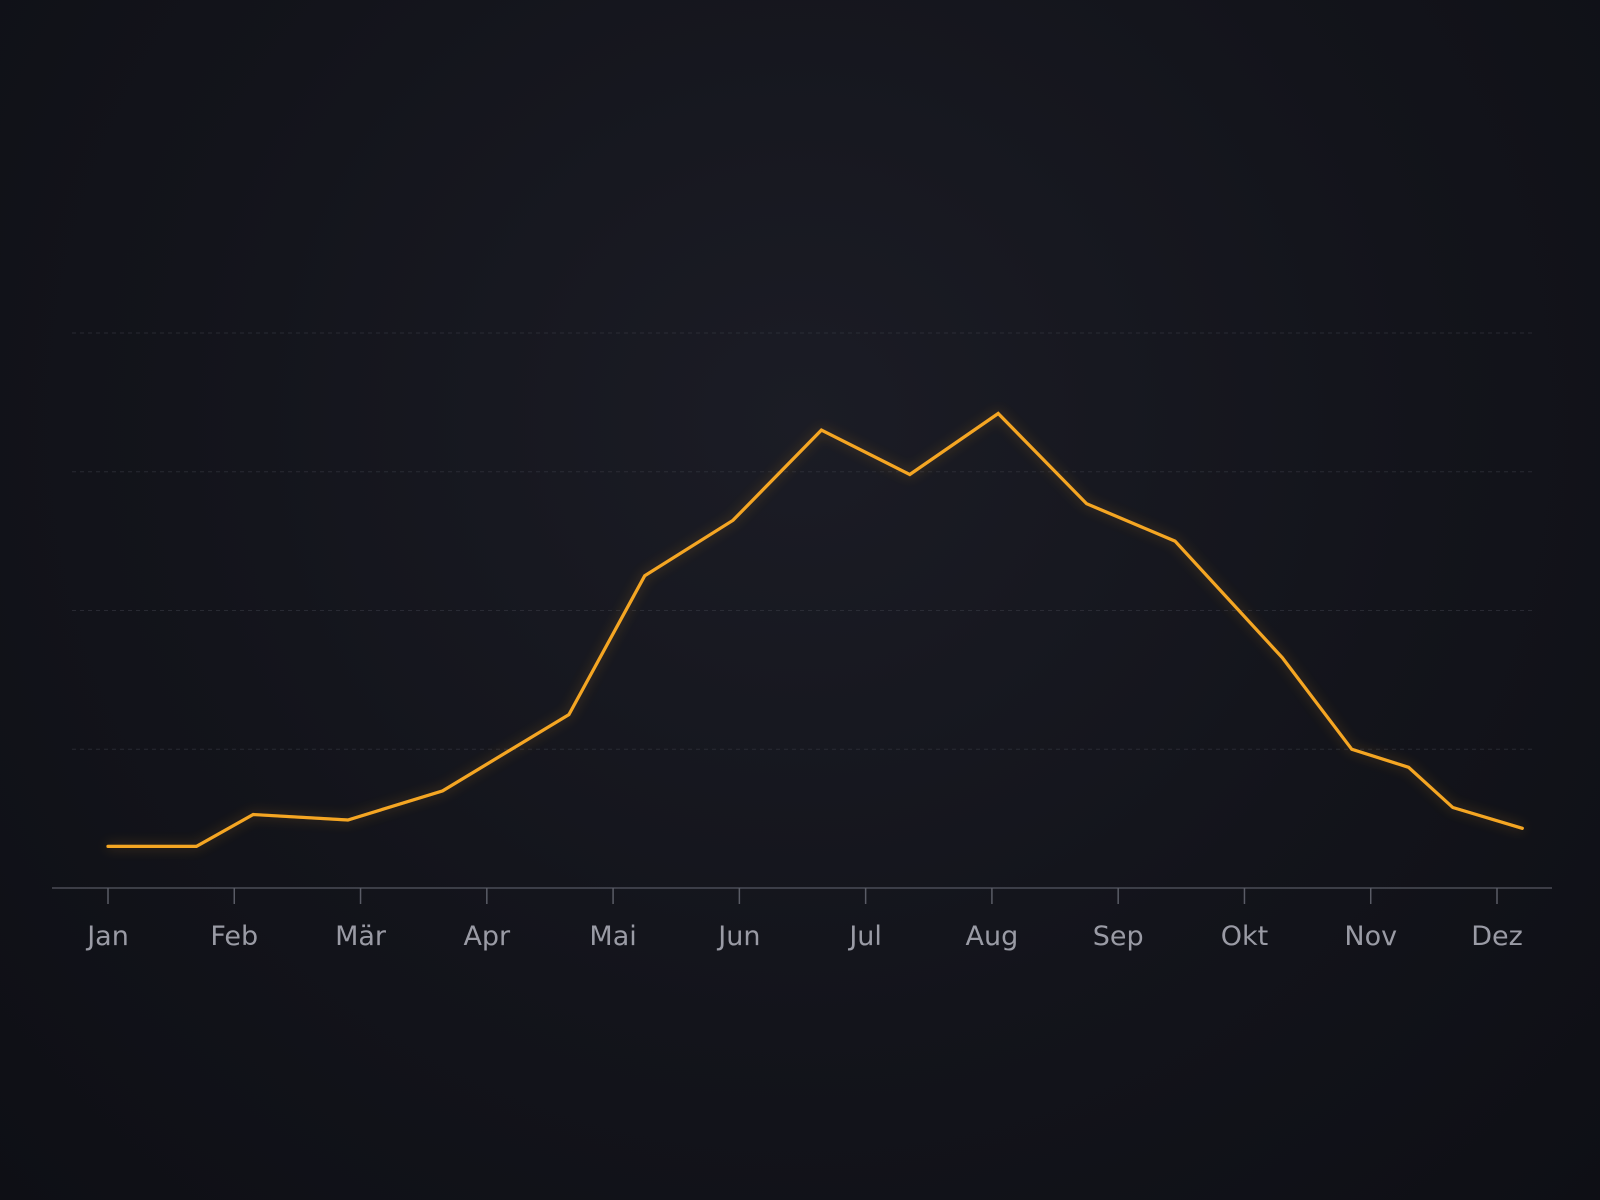 The image size is (1600, 1200). Describe the element at coordinates (612, 936) in the screenshot. I see `x-tick-label: Mai` at that location.